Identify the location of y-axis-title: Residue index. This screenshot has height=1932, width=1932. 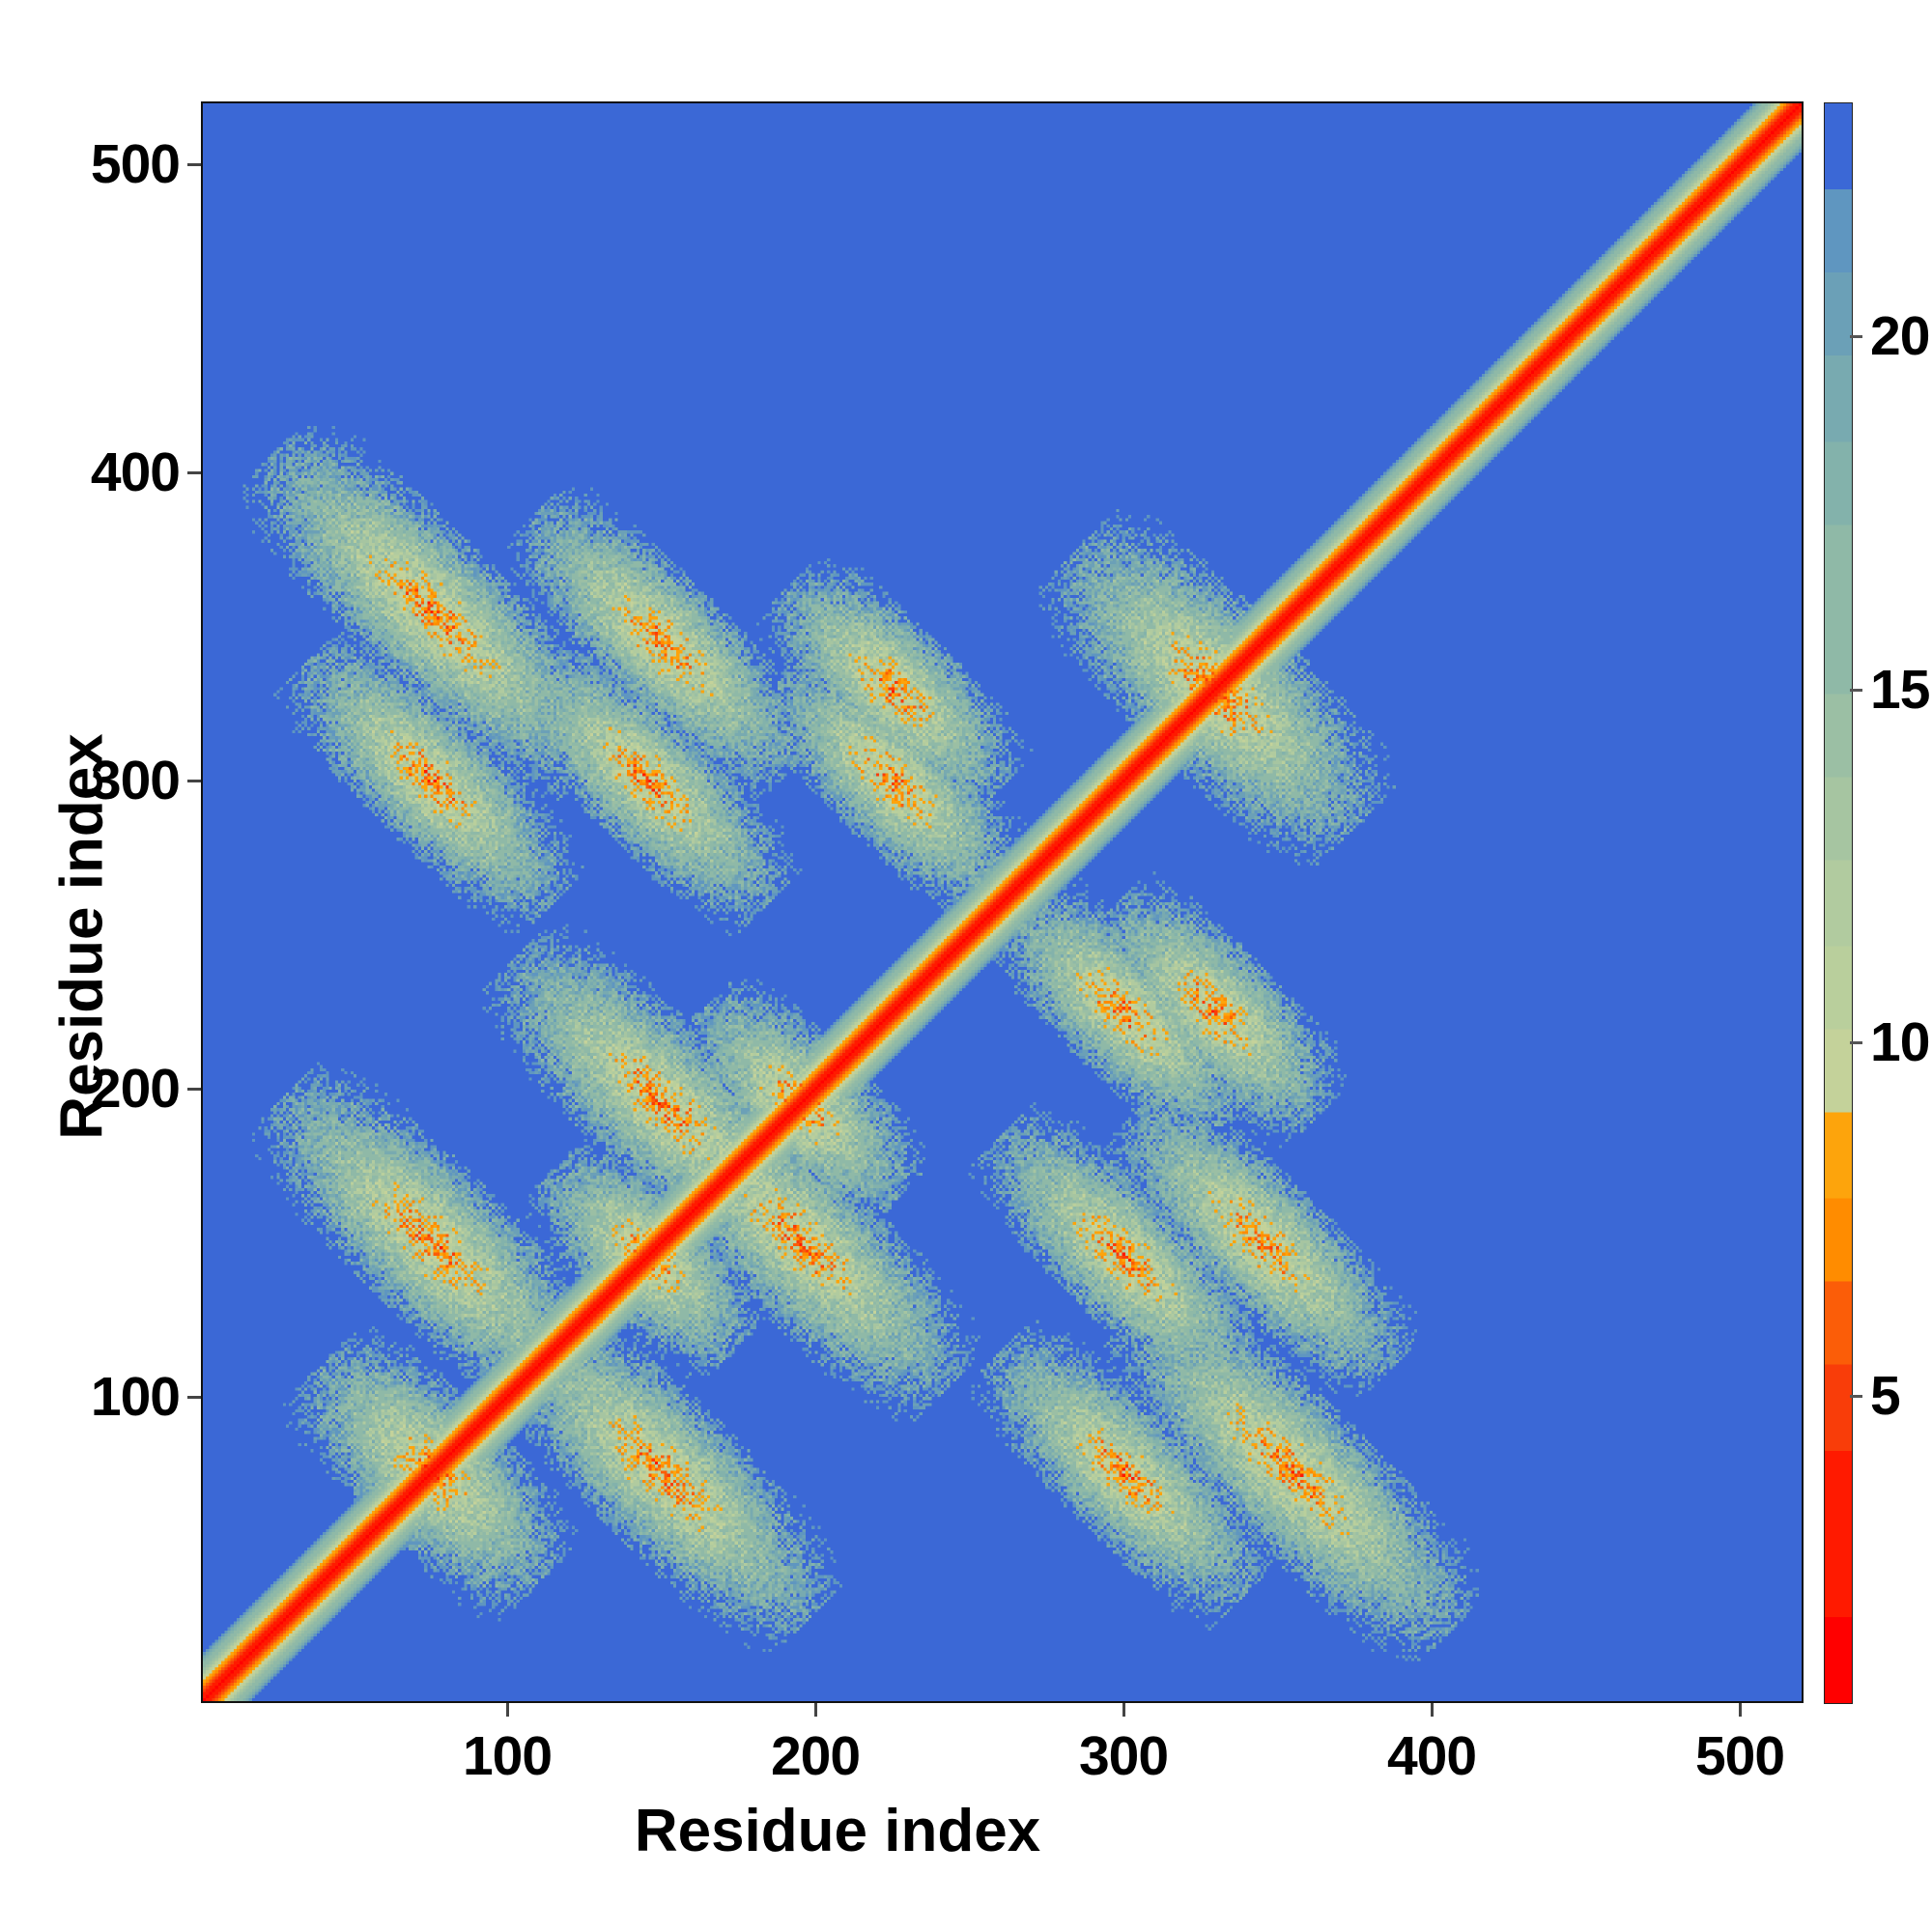
(82, 936).